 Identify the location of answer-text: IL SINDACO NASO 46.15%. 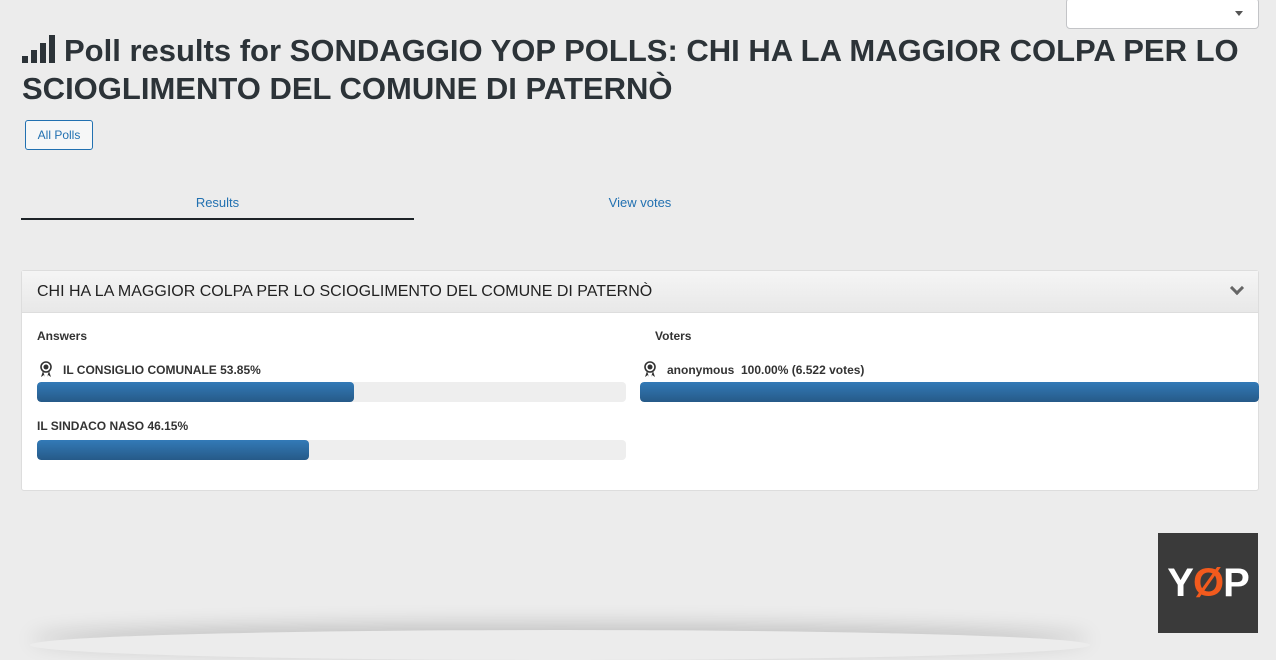
(113, 426).